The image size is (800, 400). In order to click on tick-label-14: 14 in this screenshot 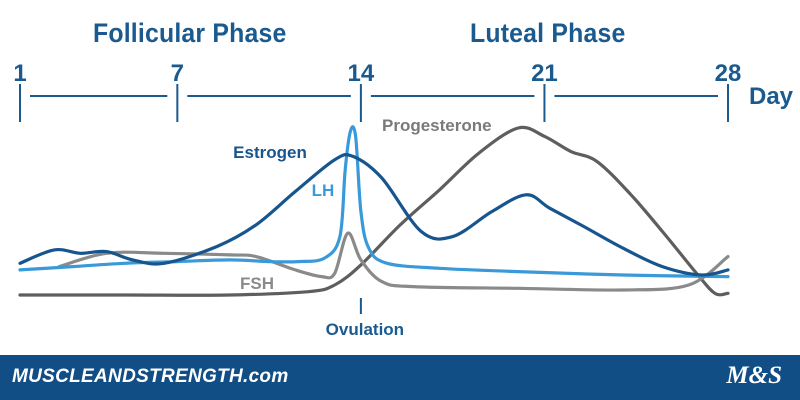, I will do `click(361, 73)`.